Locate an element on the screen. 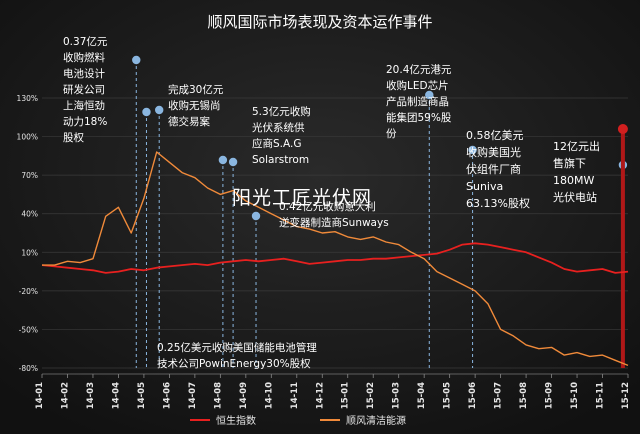 The height and width of the screenshot is (434, 640). x-tick-label: 15-07 is located at coordinates (499, 395).